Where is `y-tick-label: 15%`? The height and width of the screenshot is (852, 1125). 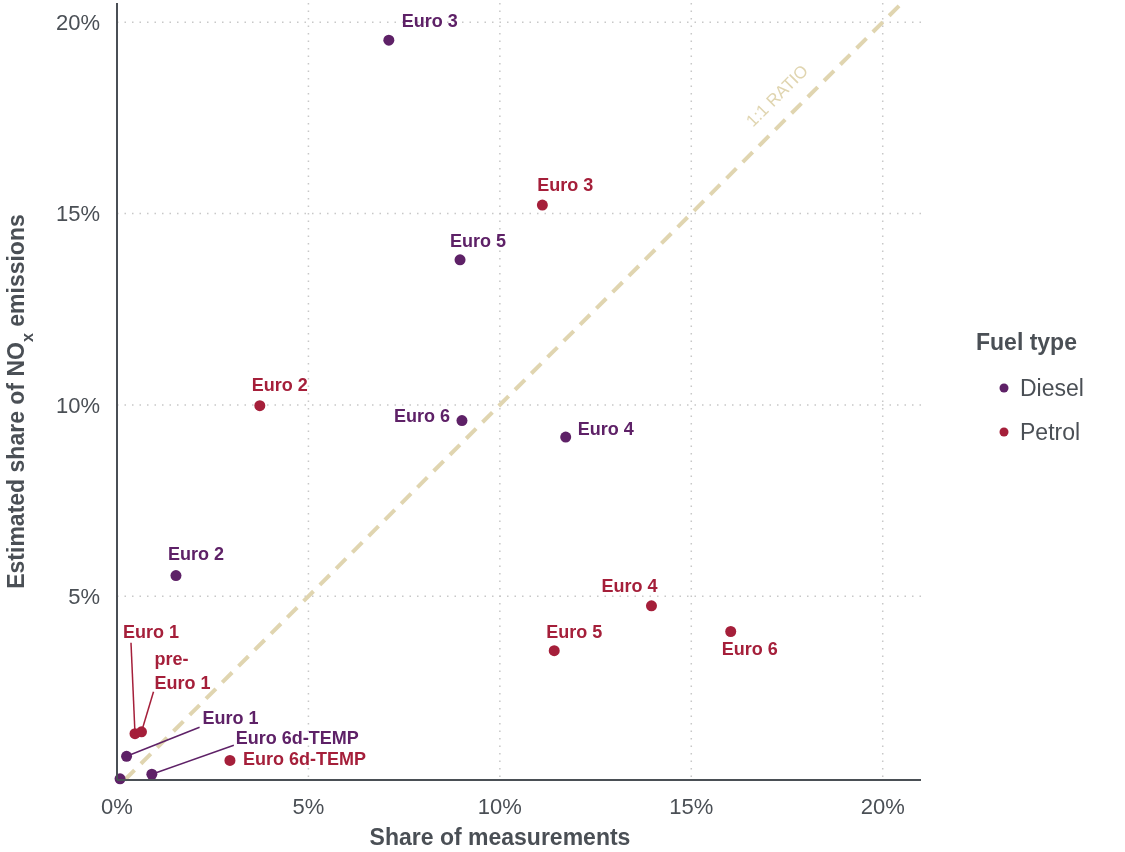 y-tick-label: 15% is located at coordinates (77, 214).